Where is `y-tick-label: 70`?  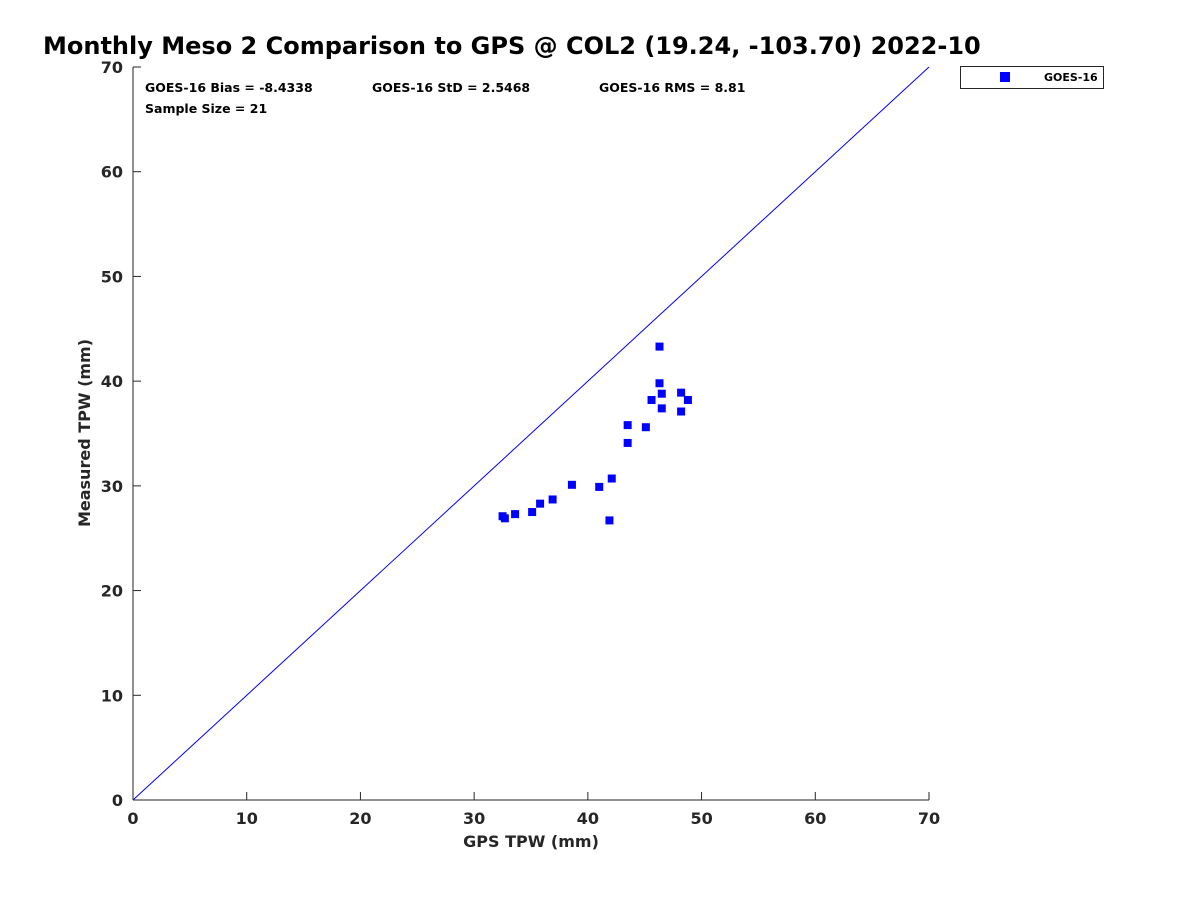
y-tick-label: 70 is located at coordinates (112, 67).